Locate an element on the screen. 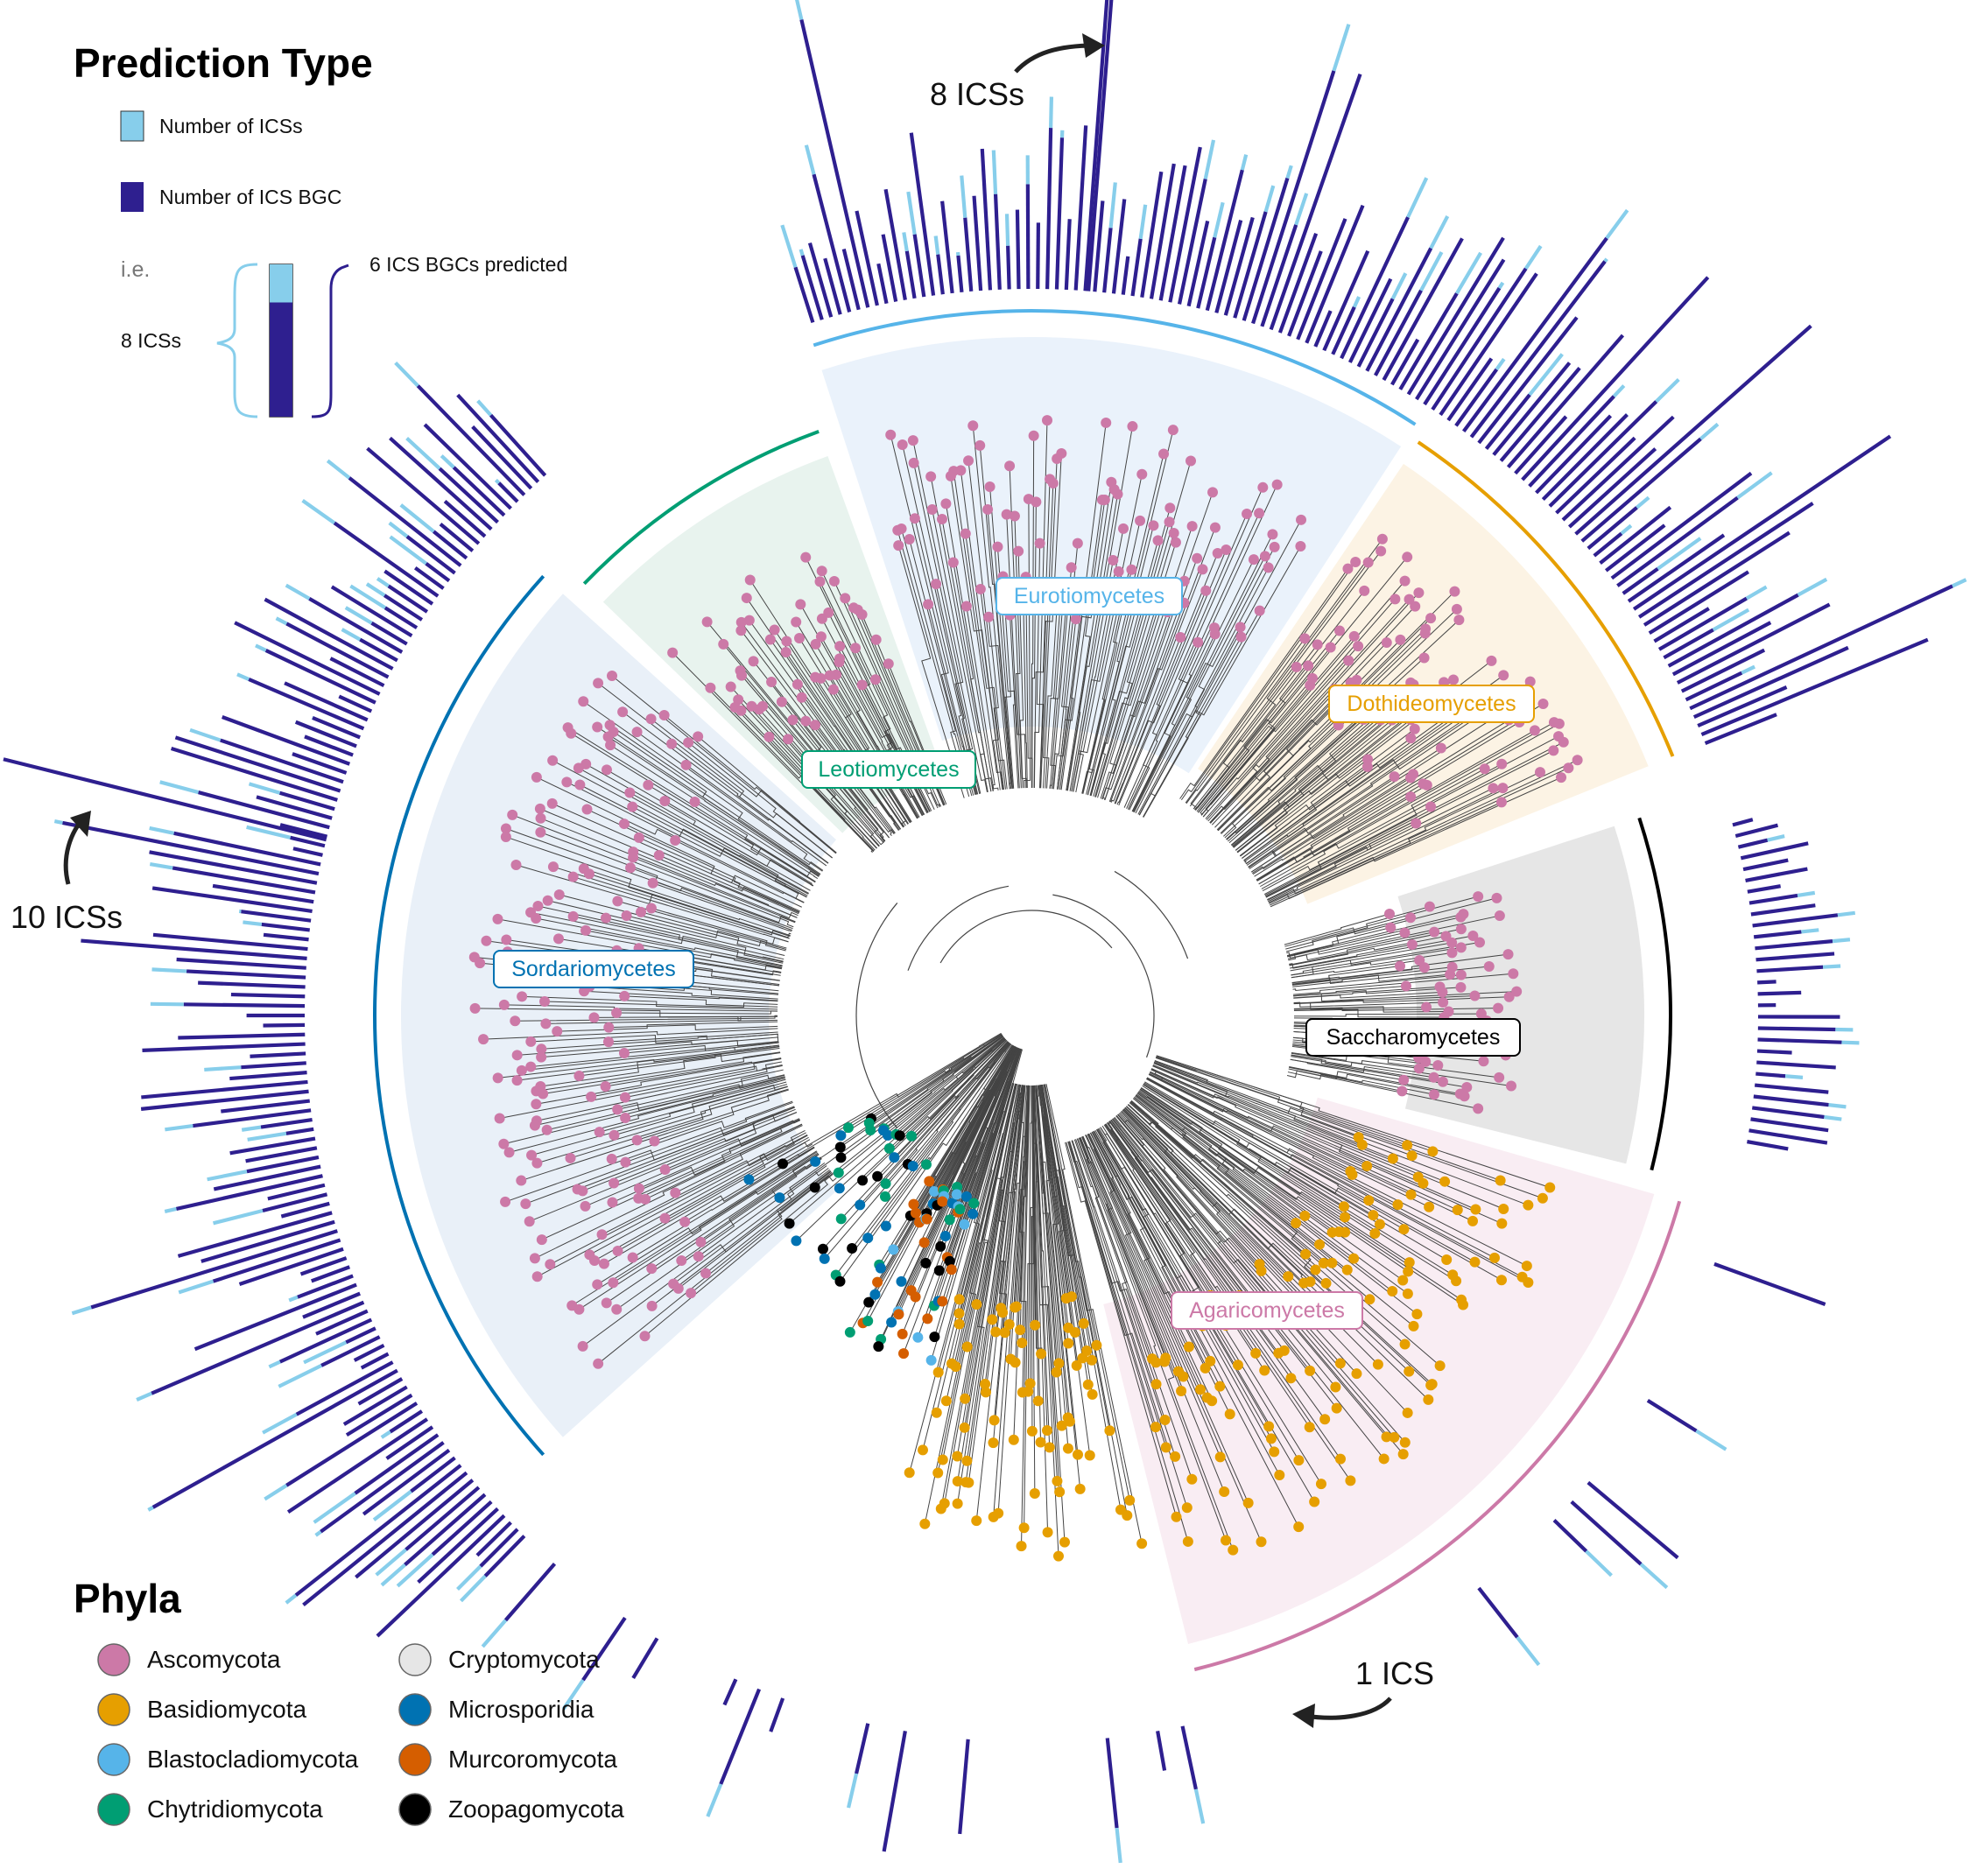  clade-label-sordariomycetes: Sordariomycetes is located at coordinates (593, 969).